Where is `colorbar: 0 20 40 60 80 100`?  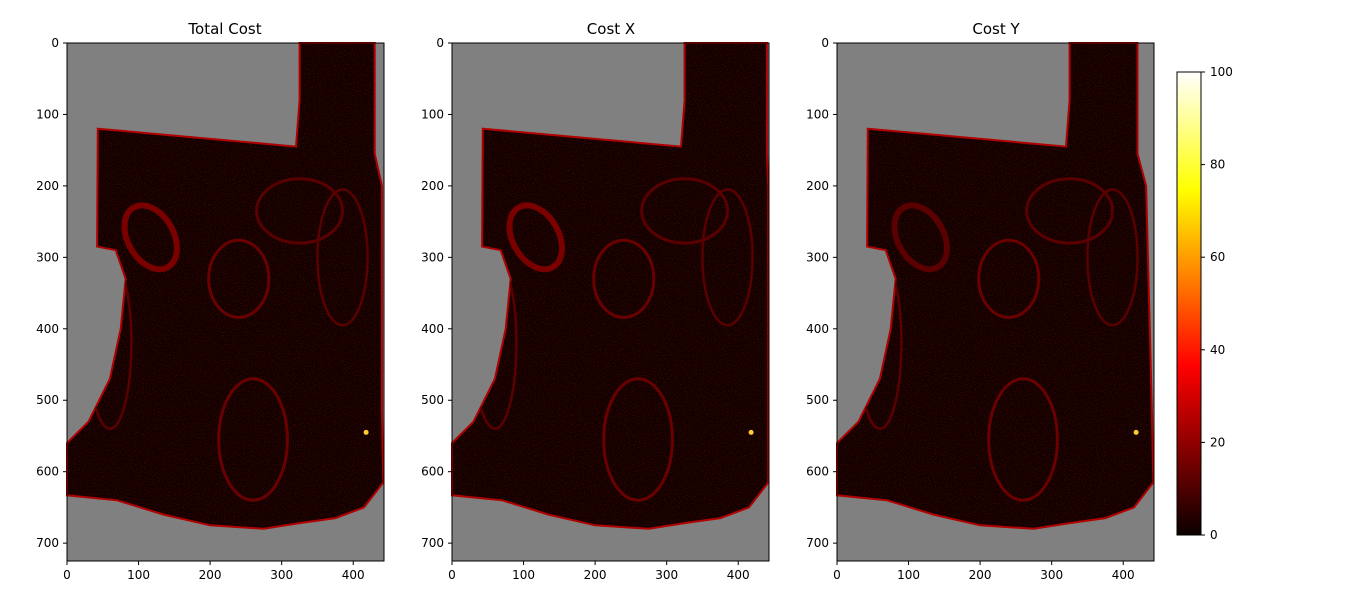
colorbar: 0 20 40 60 80 100 is located at coordinates (1204, 303).